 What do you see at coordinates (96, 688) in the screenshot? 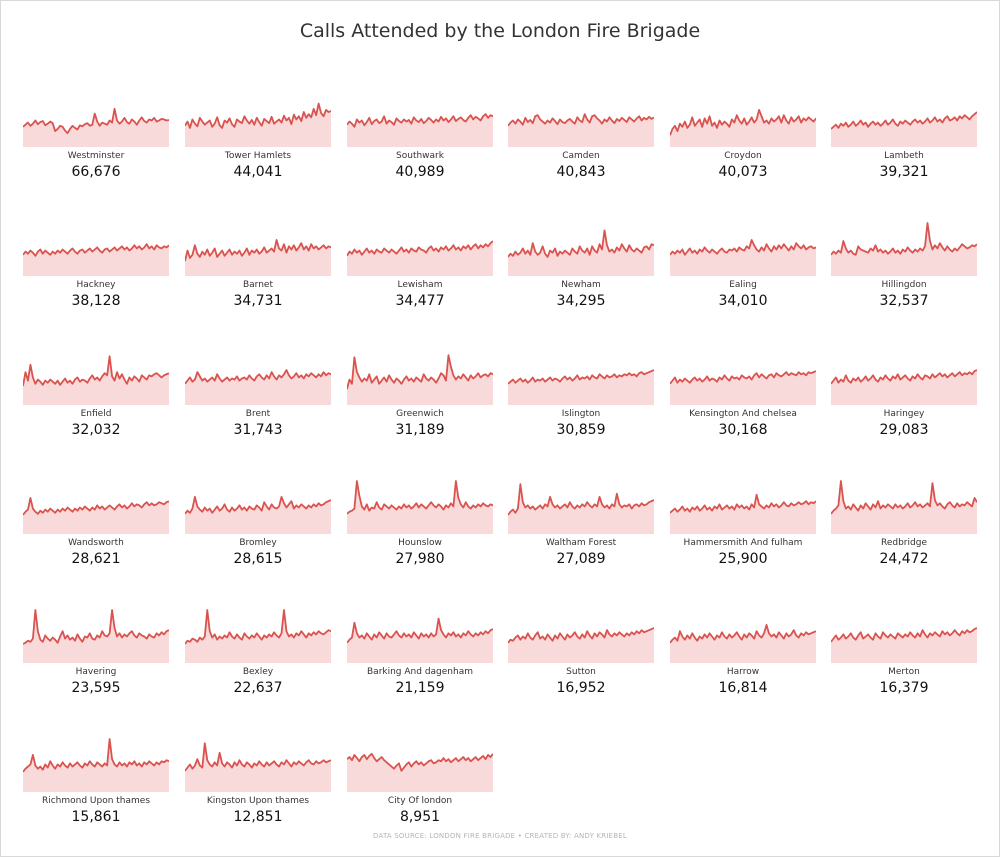
I see `borough-total: 23,595` at bounding box center [96, 688].